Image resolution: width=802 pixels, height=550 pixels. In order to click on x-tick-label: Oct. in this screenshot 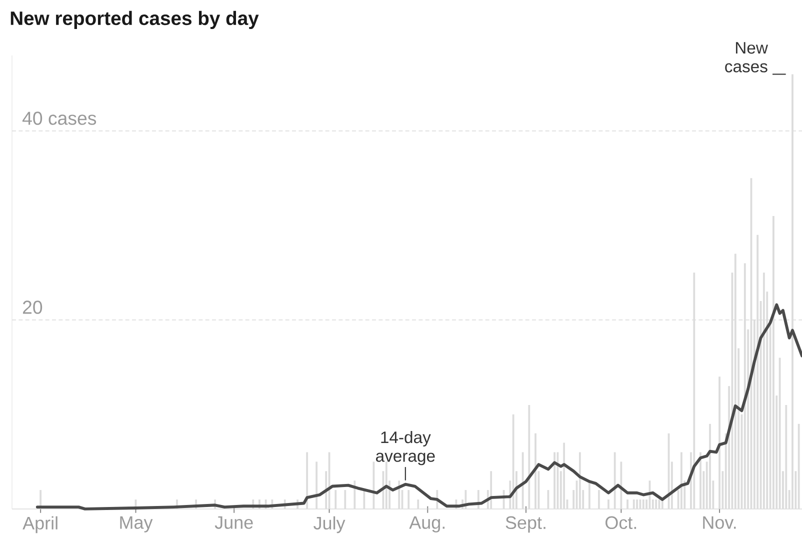, I will do `click(621, 523)`.